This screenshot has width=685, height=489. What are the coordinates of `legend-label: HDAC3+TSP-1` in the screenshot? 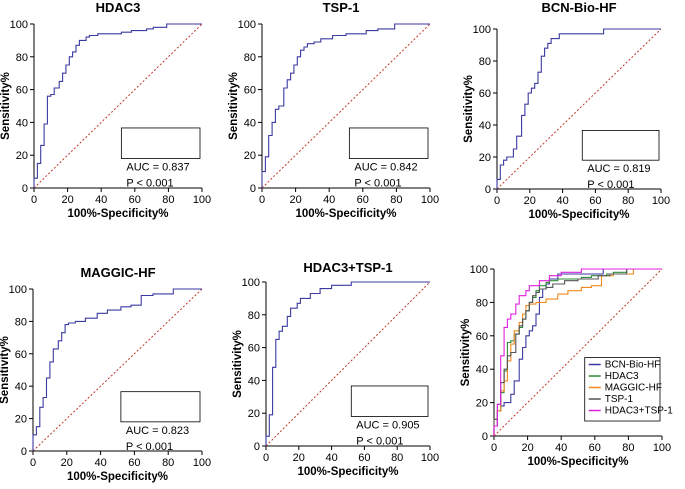 It's located at (639, 411).